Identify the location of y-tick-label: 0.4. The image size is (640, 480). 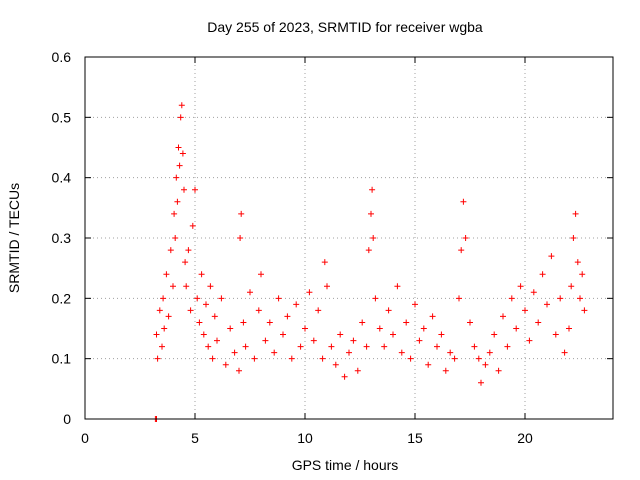
(62, 178).